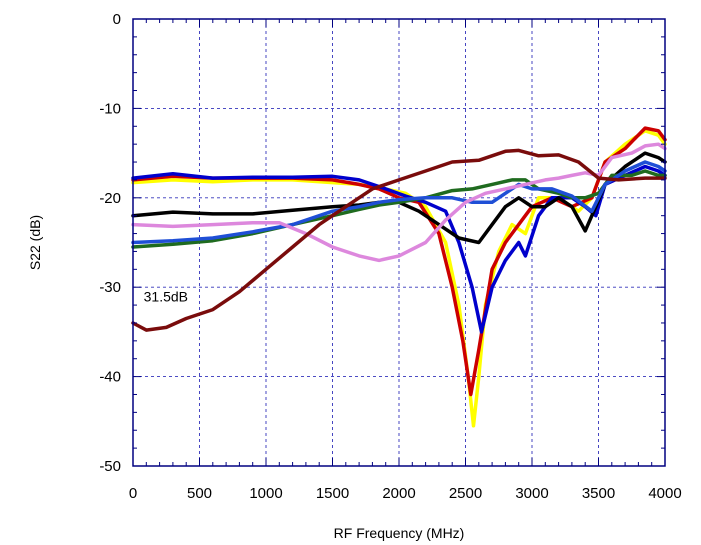  Describe the element at coordinates (598, 493) in the screenshot. I see `x-tick-label: 3500` at that location.